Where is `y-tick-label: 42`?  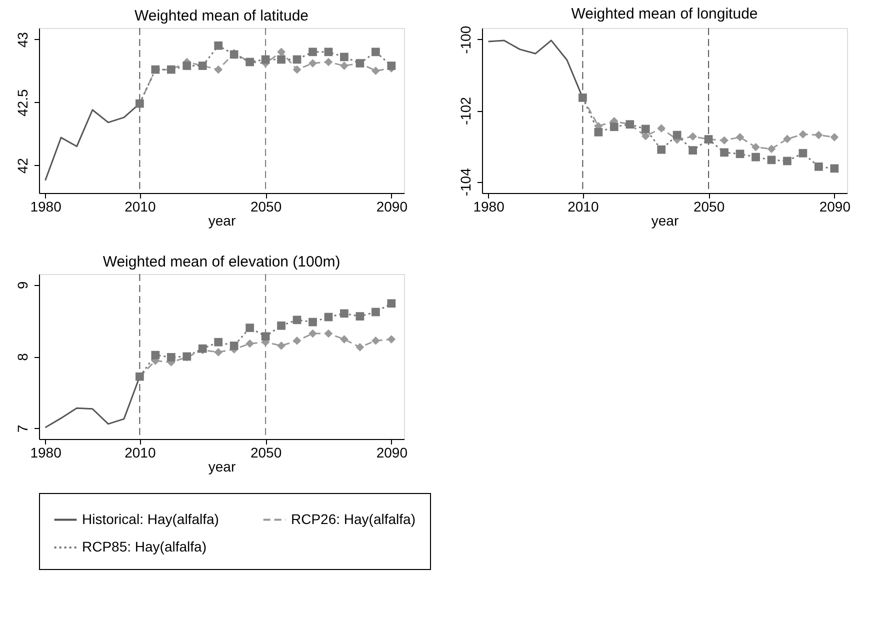 y-tick-label: 42 is located at coordinates (22, 166).